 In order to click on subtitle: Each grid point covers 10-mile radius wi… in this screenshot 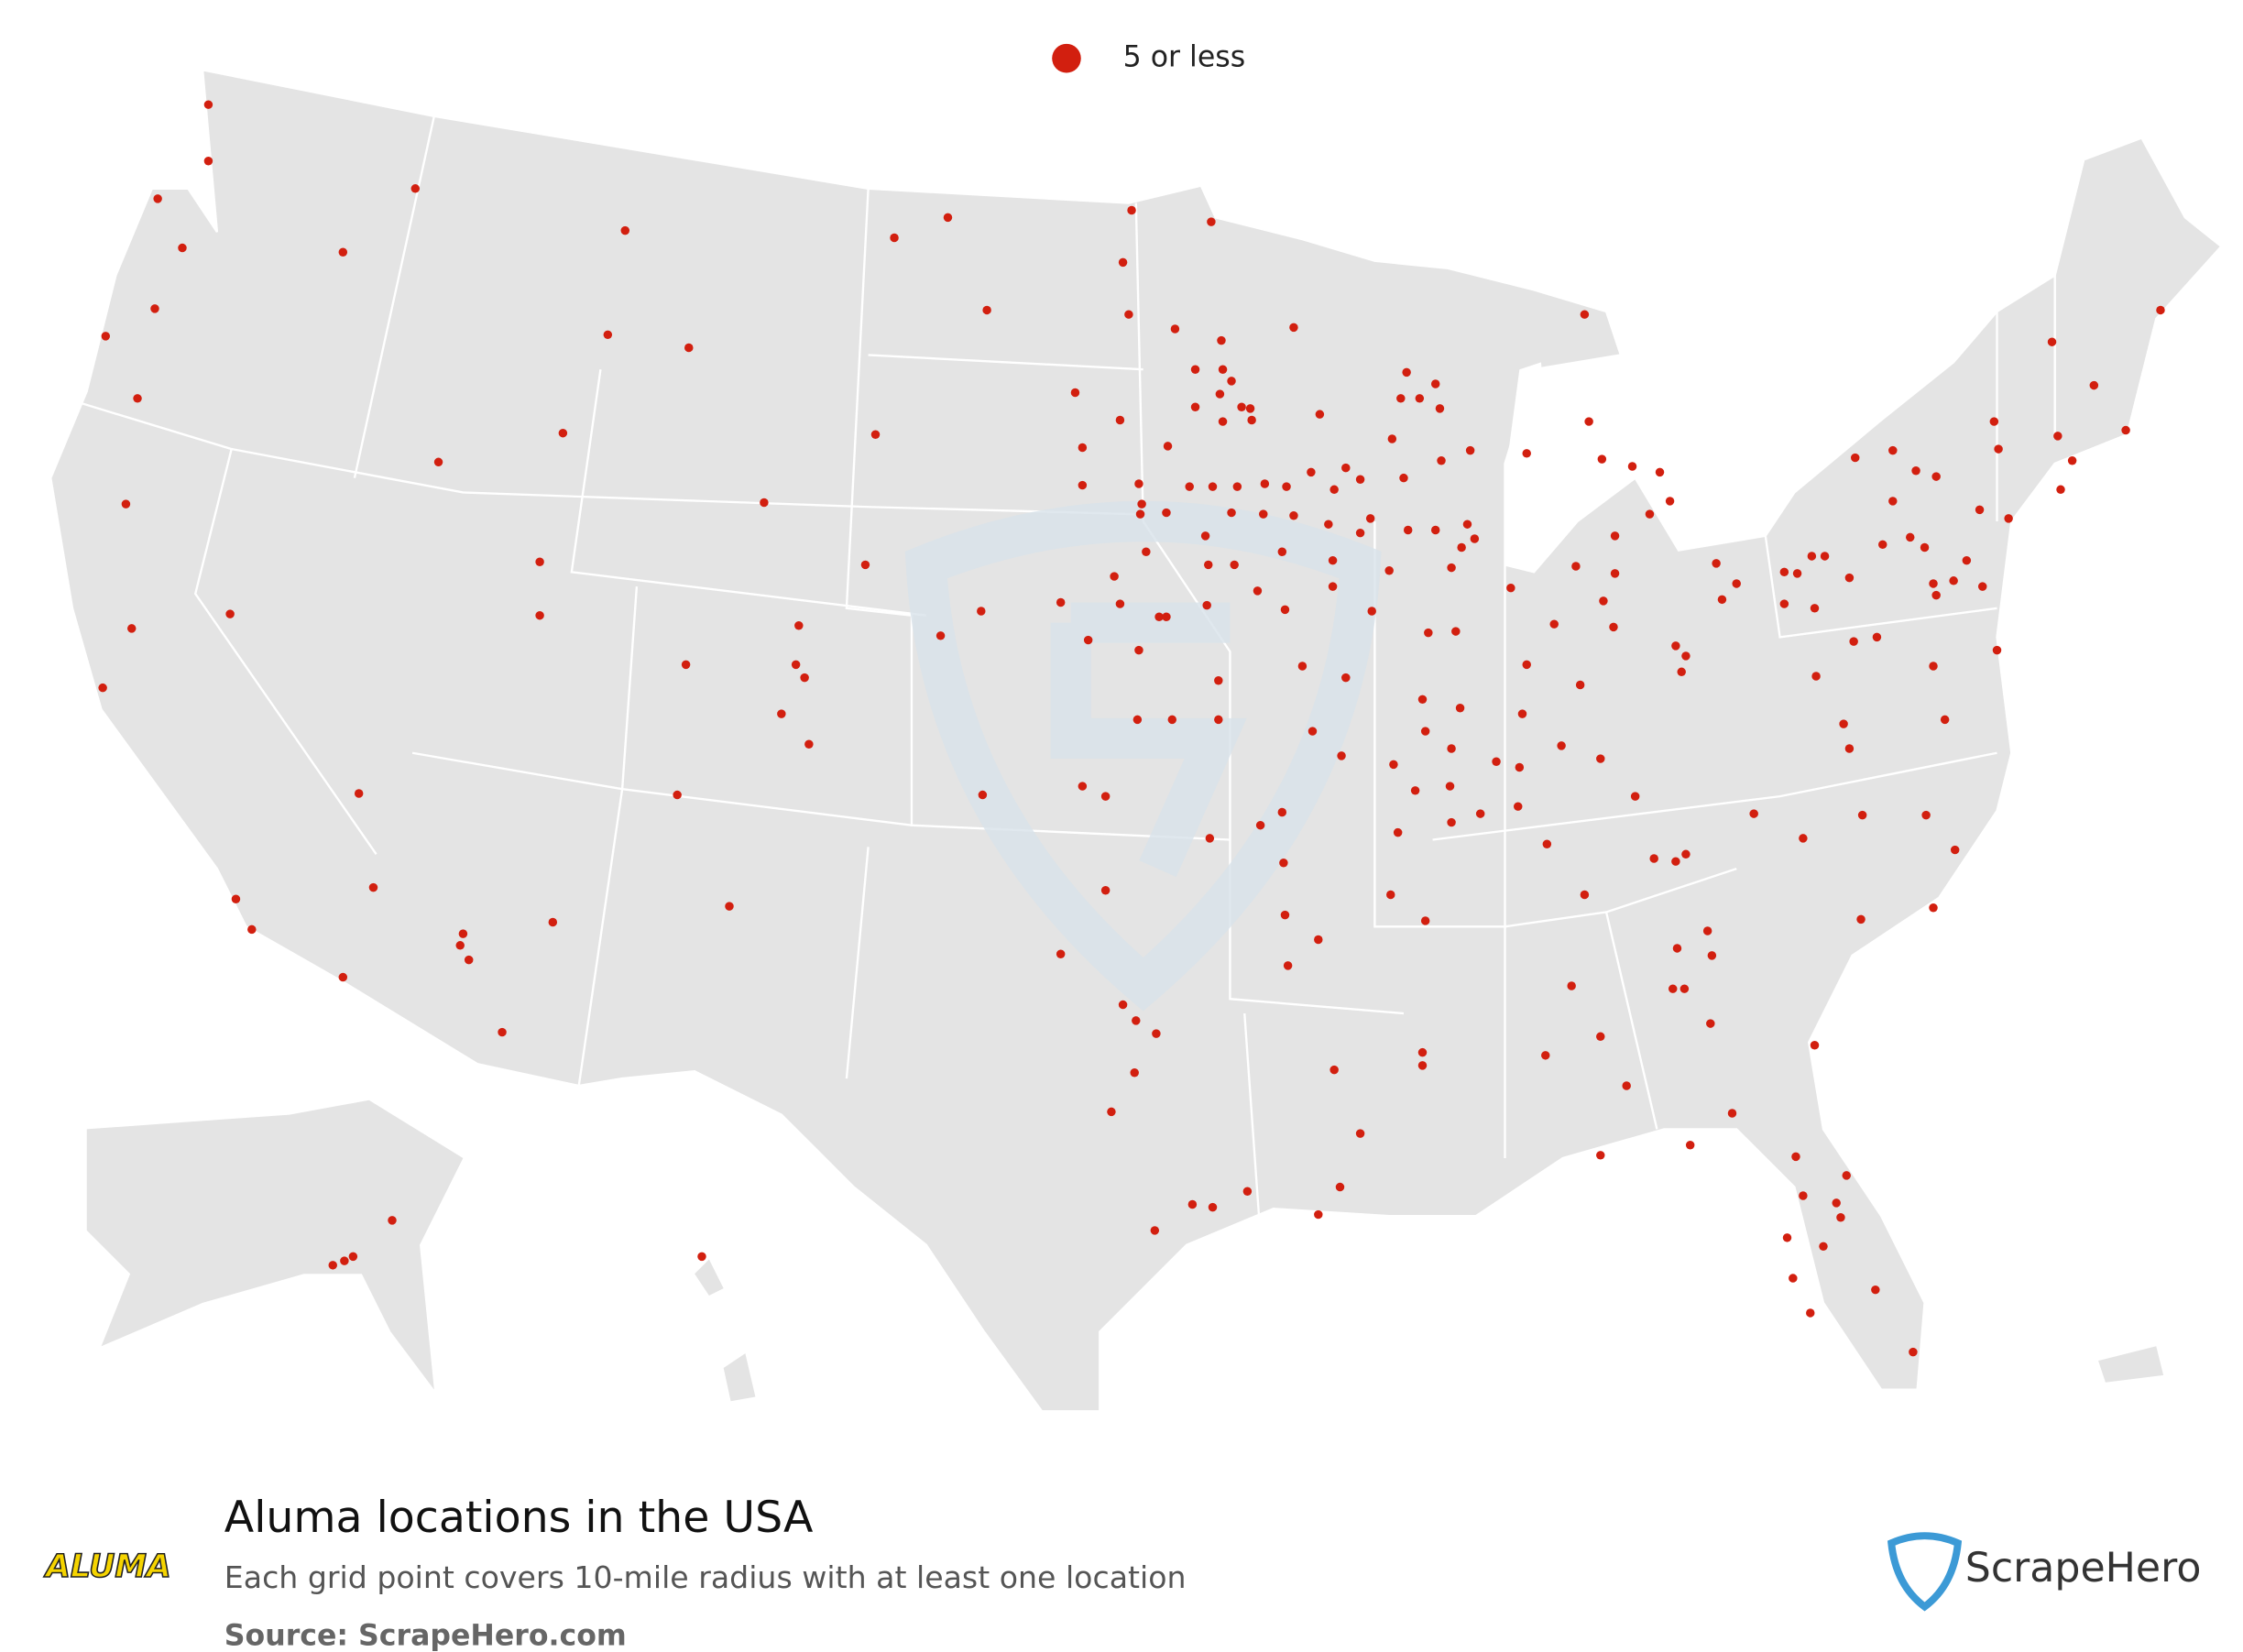, I will do `click(705, 1577)`.